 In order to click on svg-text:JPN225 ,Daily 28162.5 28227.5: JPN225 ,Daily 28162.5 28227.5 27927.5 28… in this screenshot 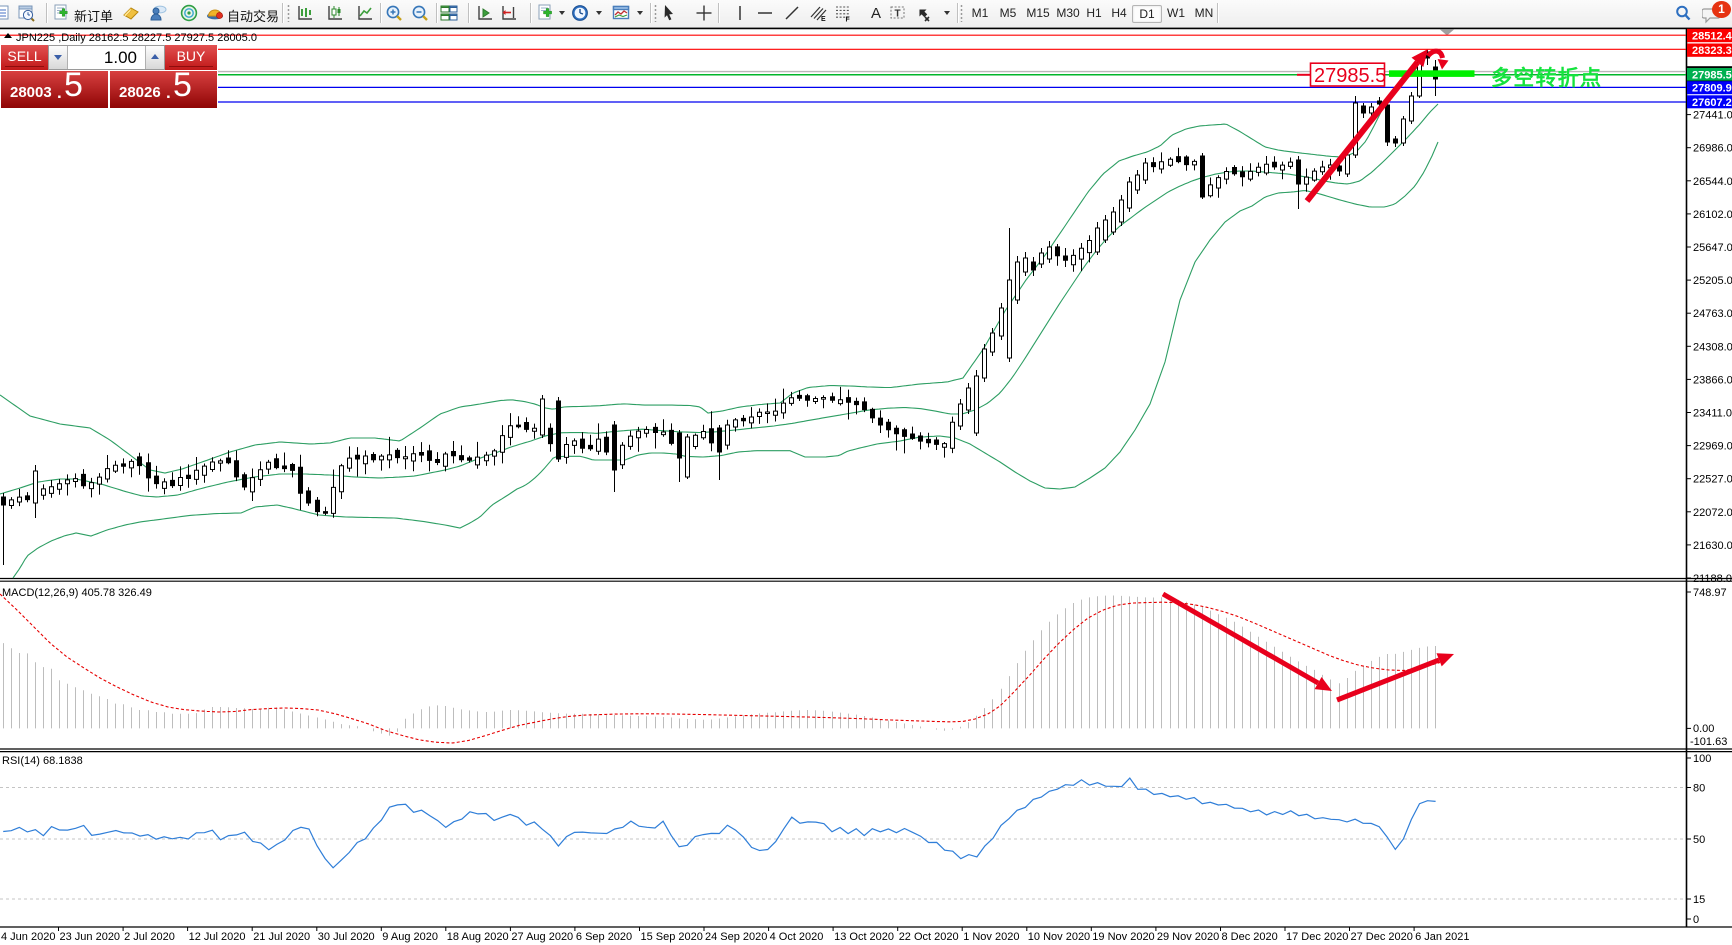, I will do `click(136, 38)`.